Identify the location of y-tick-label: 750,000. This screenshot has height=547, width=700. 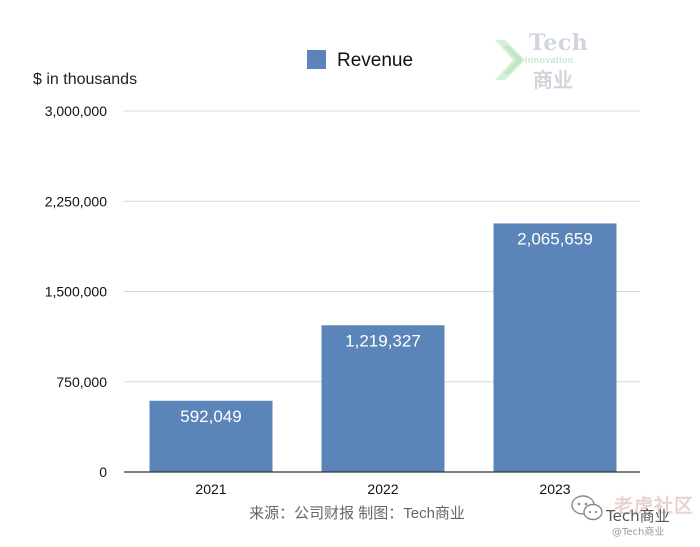
(81, 382).